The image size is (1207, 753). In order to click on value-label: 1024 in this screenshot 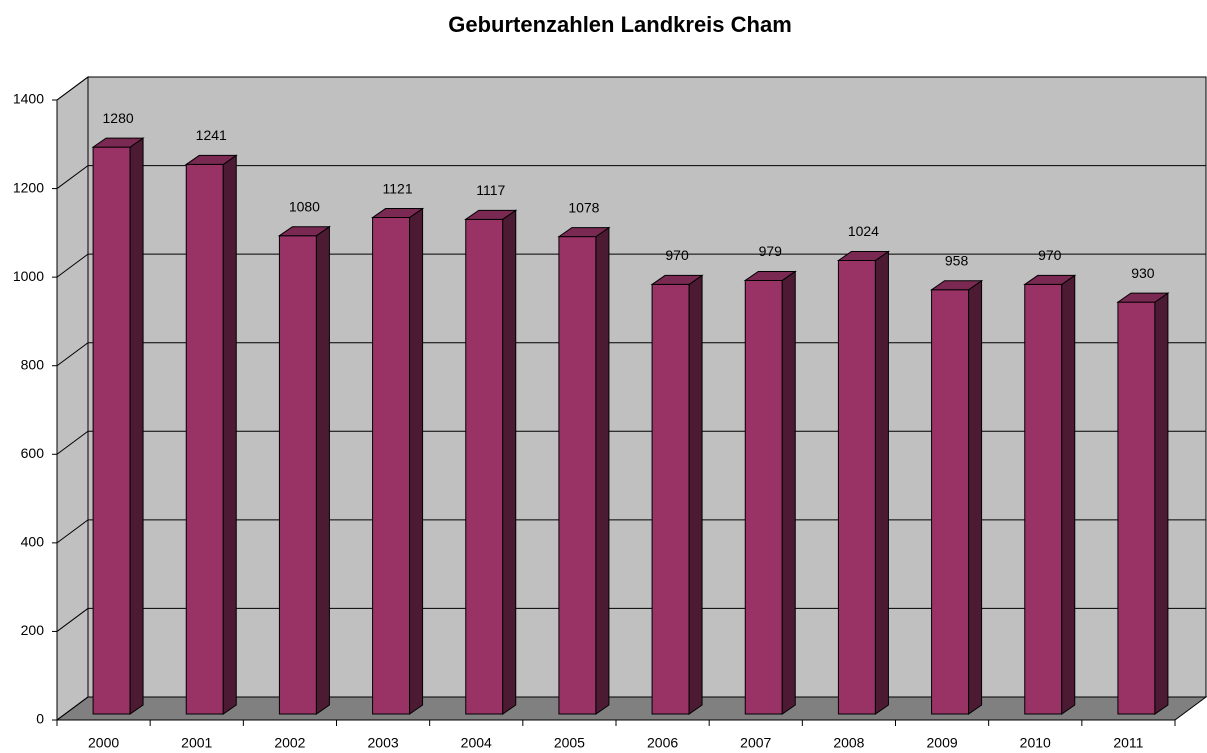, I will do `click(863, 231)`.